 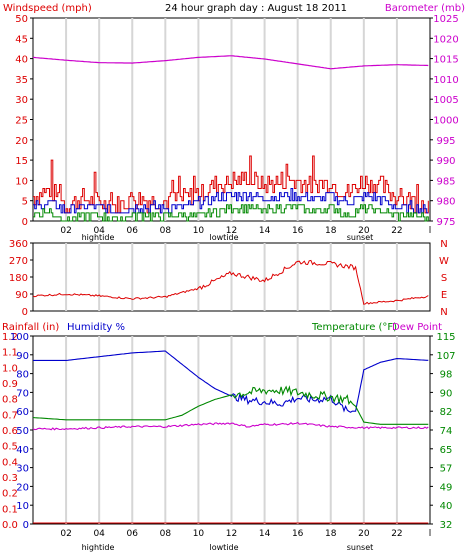 I want to click on rainfall-tick-label: 0.3, so click(x=10, y=478).